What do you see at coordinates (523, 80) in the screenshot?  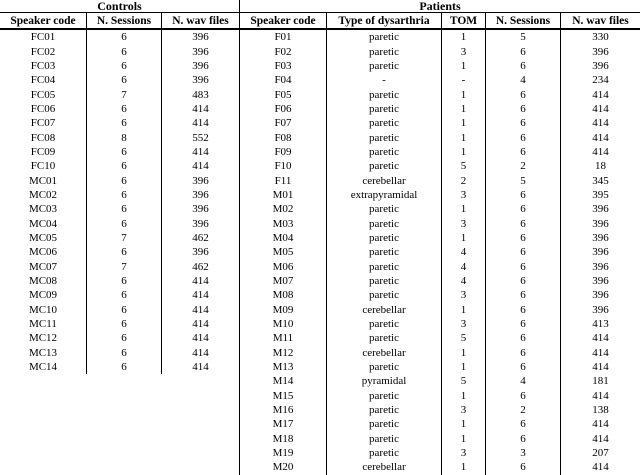 I see `n-sessions-cell: 4` at bounding box center [523, 80].